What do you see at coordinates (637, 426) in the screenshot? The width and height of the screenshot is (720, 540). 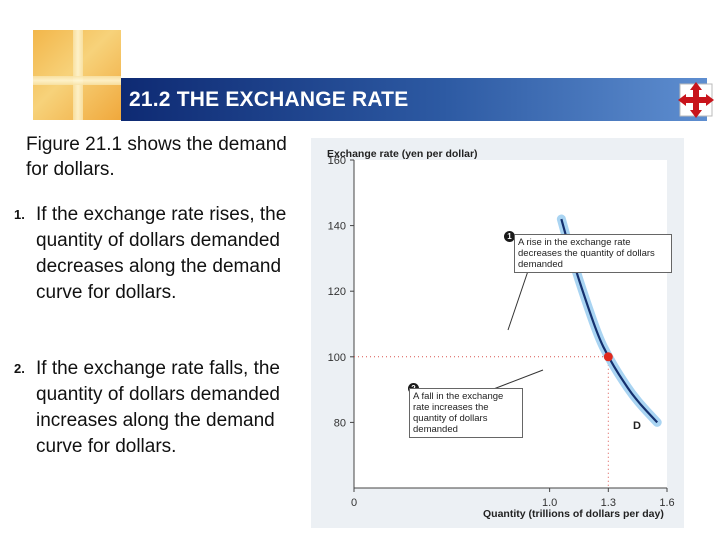 I see `series-label: D` at bounding box center [637, 426].